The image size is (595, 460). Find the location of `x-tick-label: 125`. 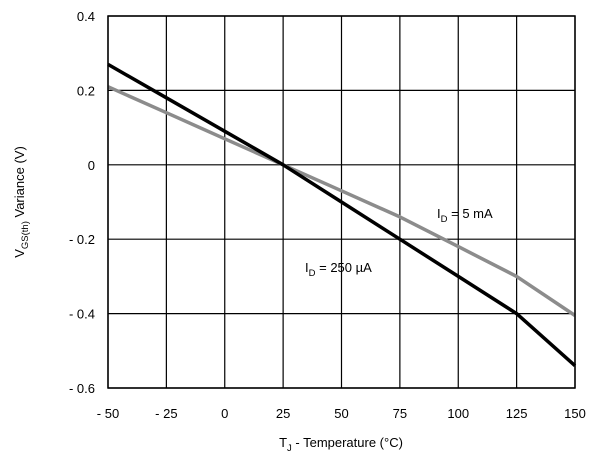

x-tick-label: 125 is located at coordinates (517, 413).